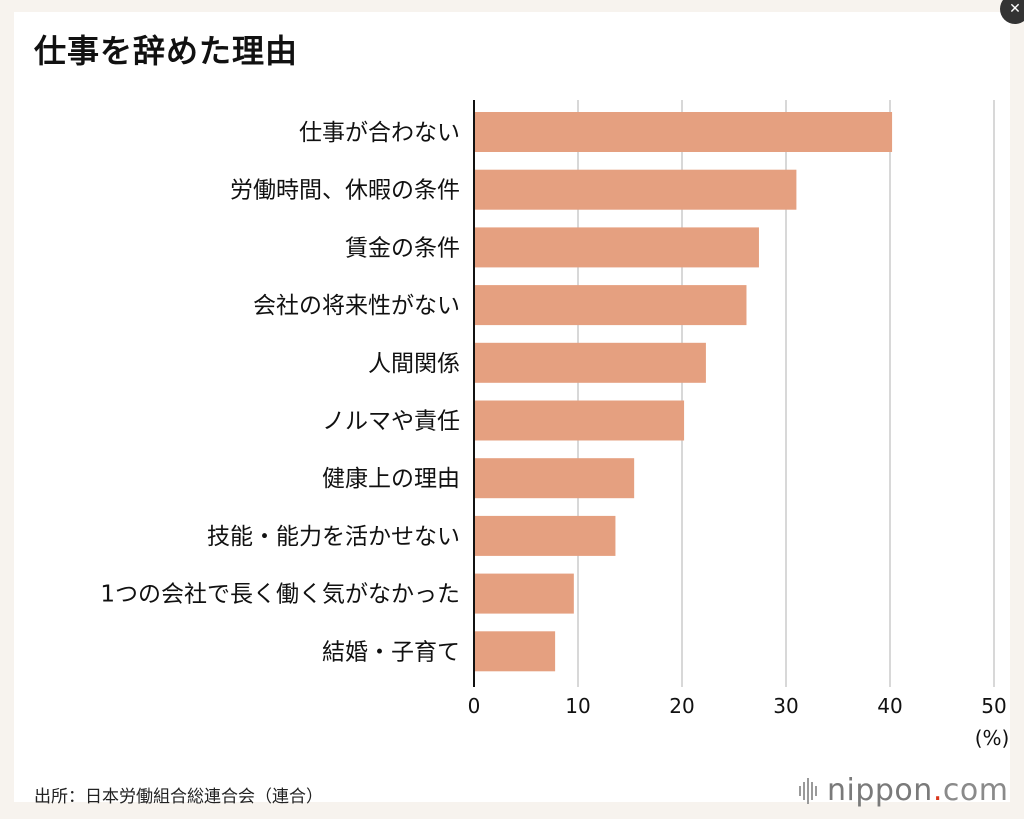 This screenshot has height=819, width=1024. What do you see at coordinates (975, 790) in the screenshot?
I see `brand-tld: com` at bounding box center [975, 790].